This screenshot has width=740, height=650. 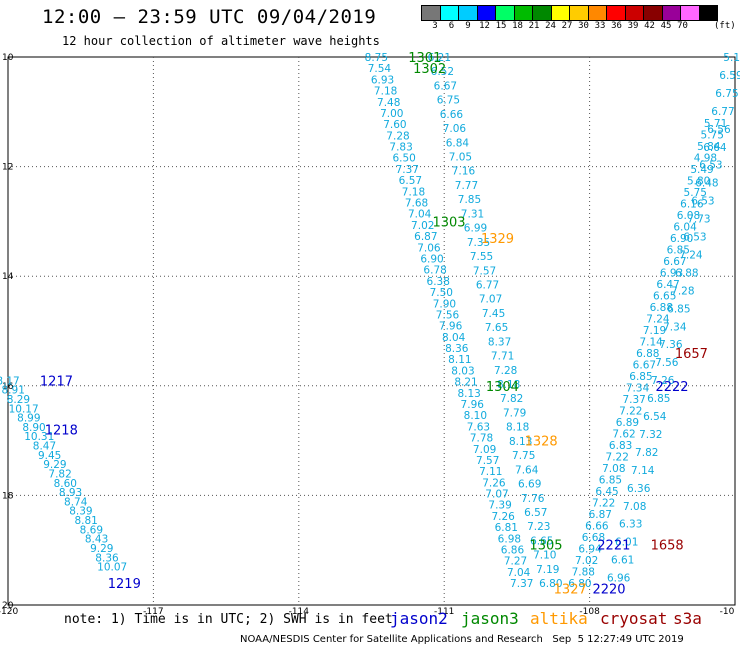 I want to click on wave-height-value: 7.82, so click(x=59, y=474).